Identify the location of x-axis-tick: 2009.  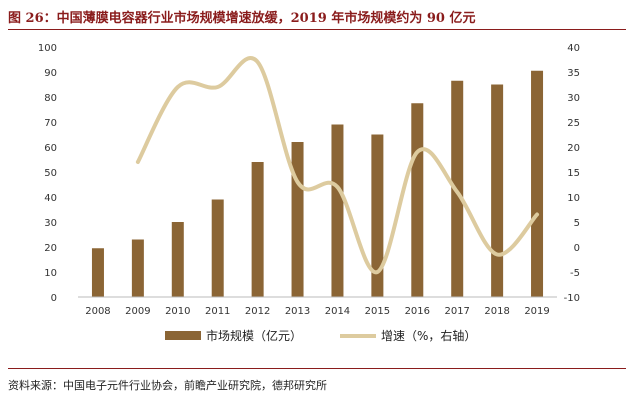
(137, 311).